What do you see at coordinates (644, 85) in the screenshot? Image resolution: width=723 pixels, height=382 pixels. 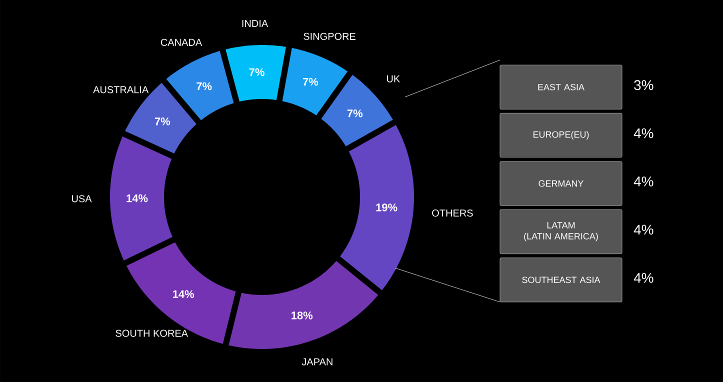 I see `text: 3%` at bounding box center [644, 85].